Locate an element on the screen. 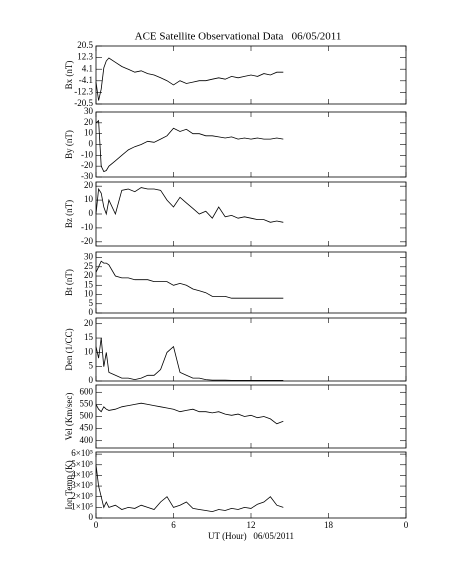 This screenshot has height=566, width=453. y-tick-label: -30 is located at coordinates (87, 176).